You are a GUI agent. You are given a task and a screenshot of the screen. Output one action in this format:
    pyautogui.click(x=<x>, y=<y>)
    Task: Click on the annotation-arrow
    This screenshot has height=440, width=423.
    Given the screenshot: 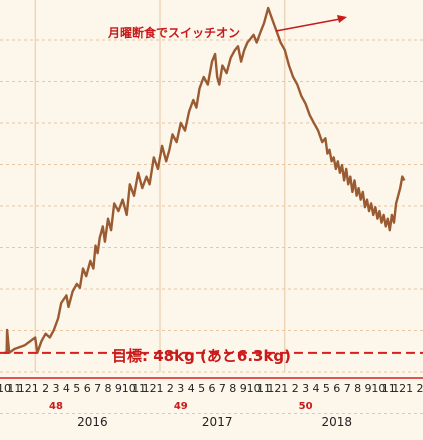 What is the action you would take?
    pyautogui.click(x=308, y=25)
    